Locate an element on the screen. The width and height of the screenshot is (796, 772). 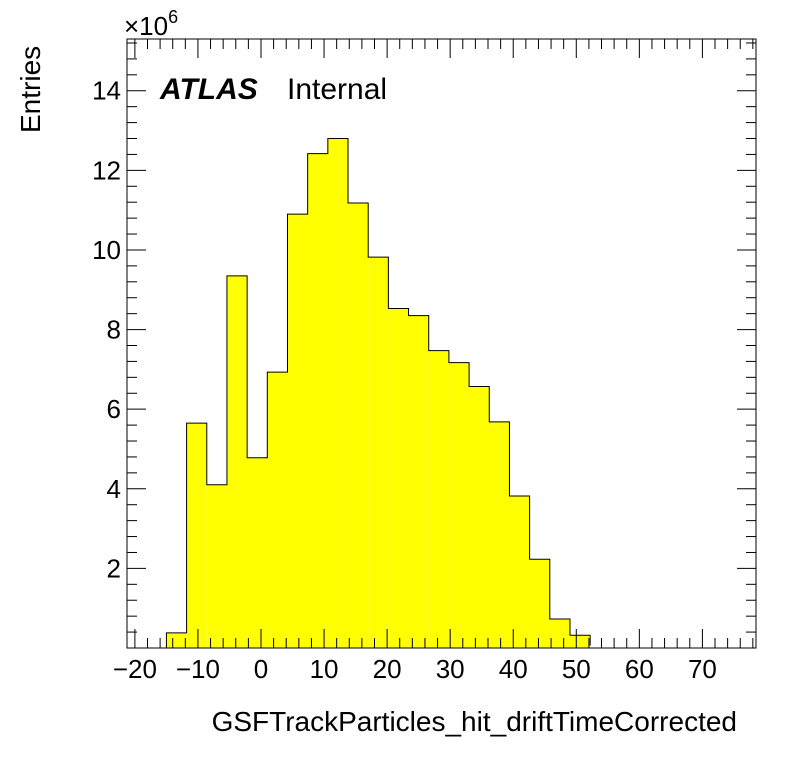
y-tick-label: 2 is located at coordinates (114, 568).